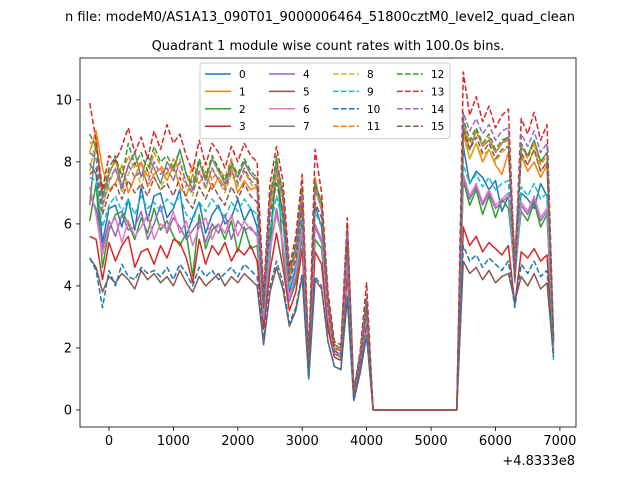 This screenshot has width=640, height=480. Describe the element at coordinates (306, 75) in the screenshot. I see `legend-label-4: 4` at that location.